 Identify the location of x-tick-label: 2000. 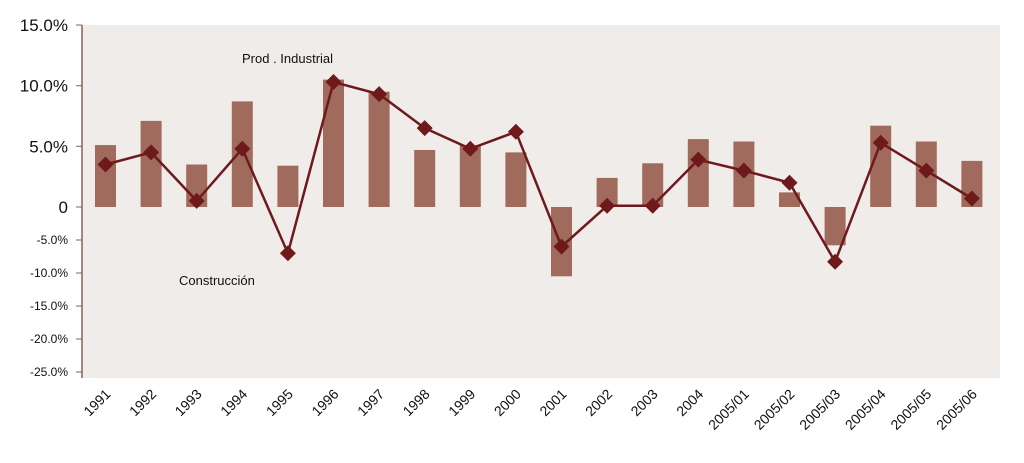
(507, 402).